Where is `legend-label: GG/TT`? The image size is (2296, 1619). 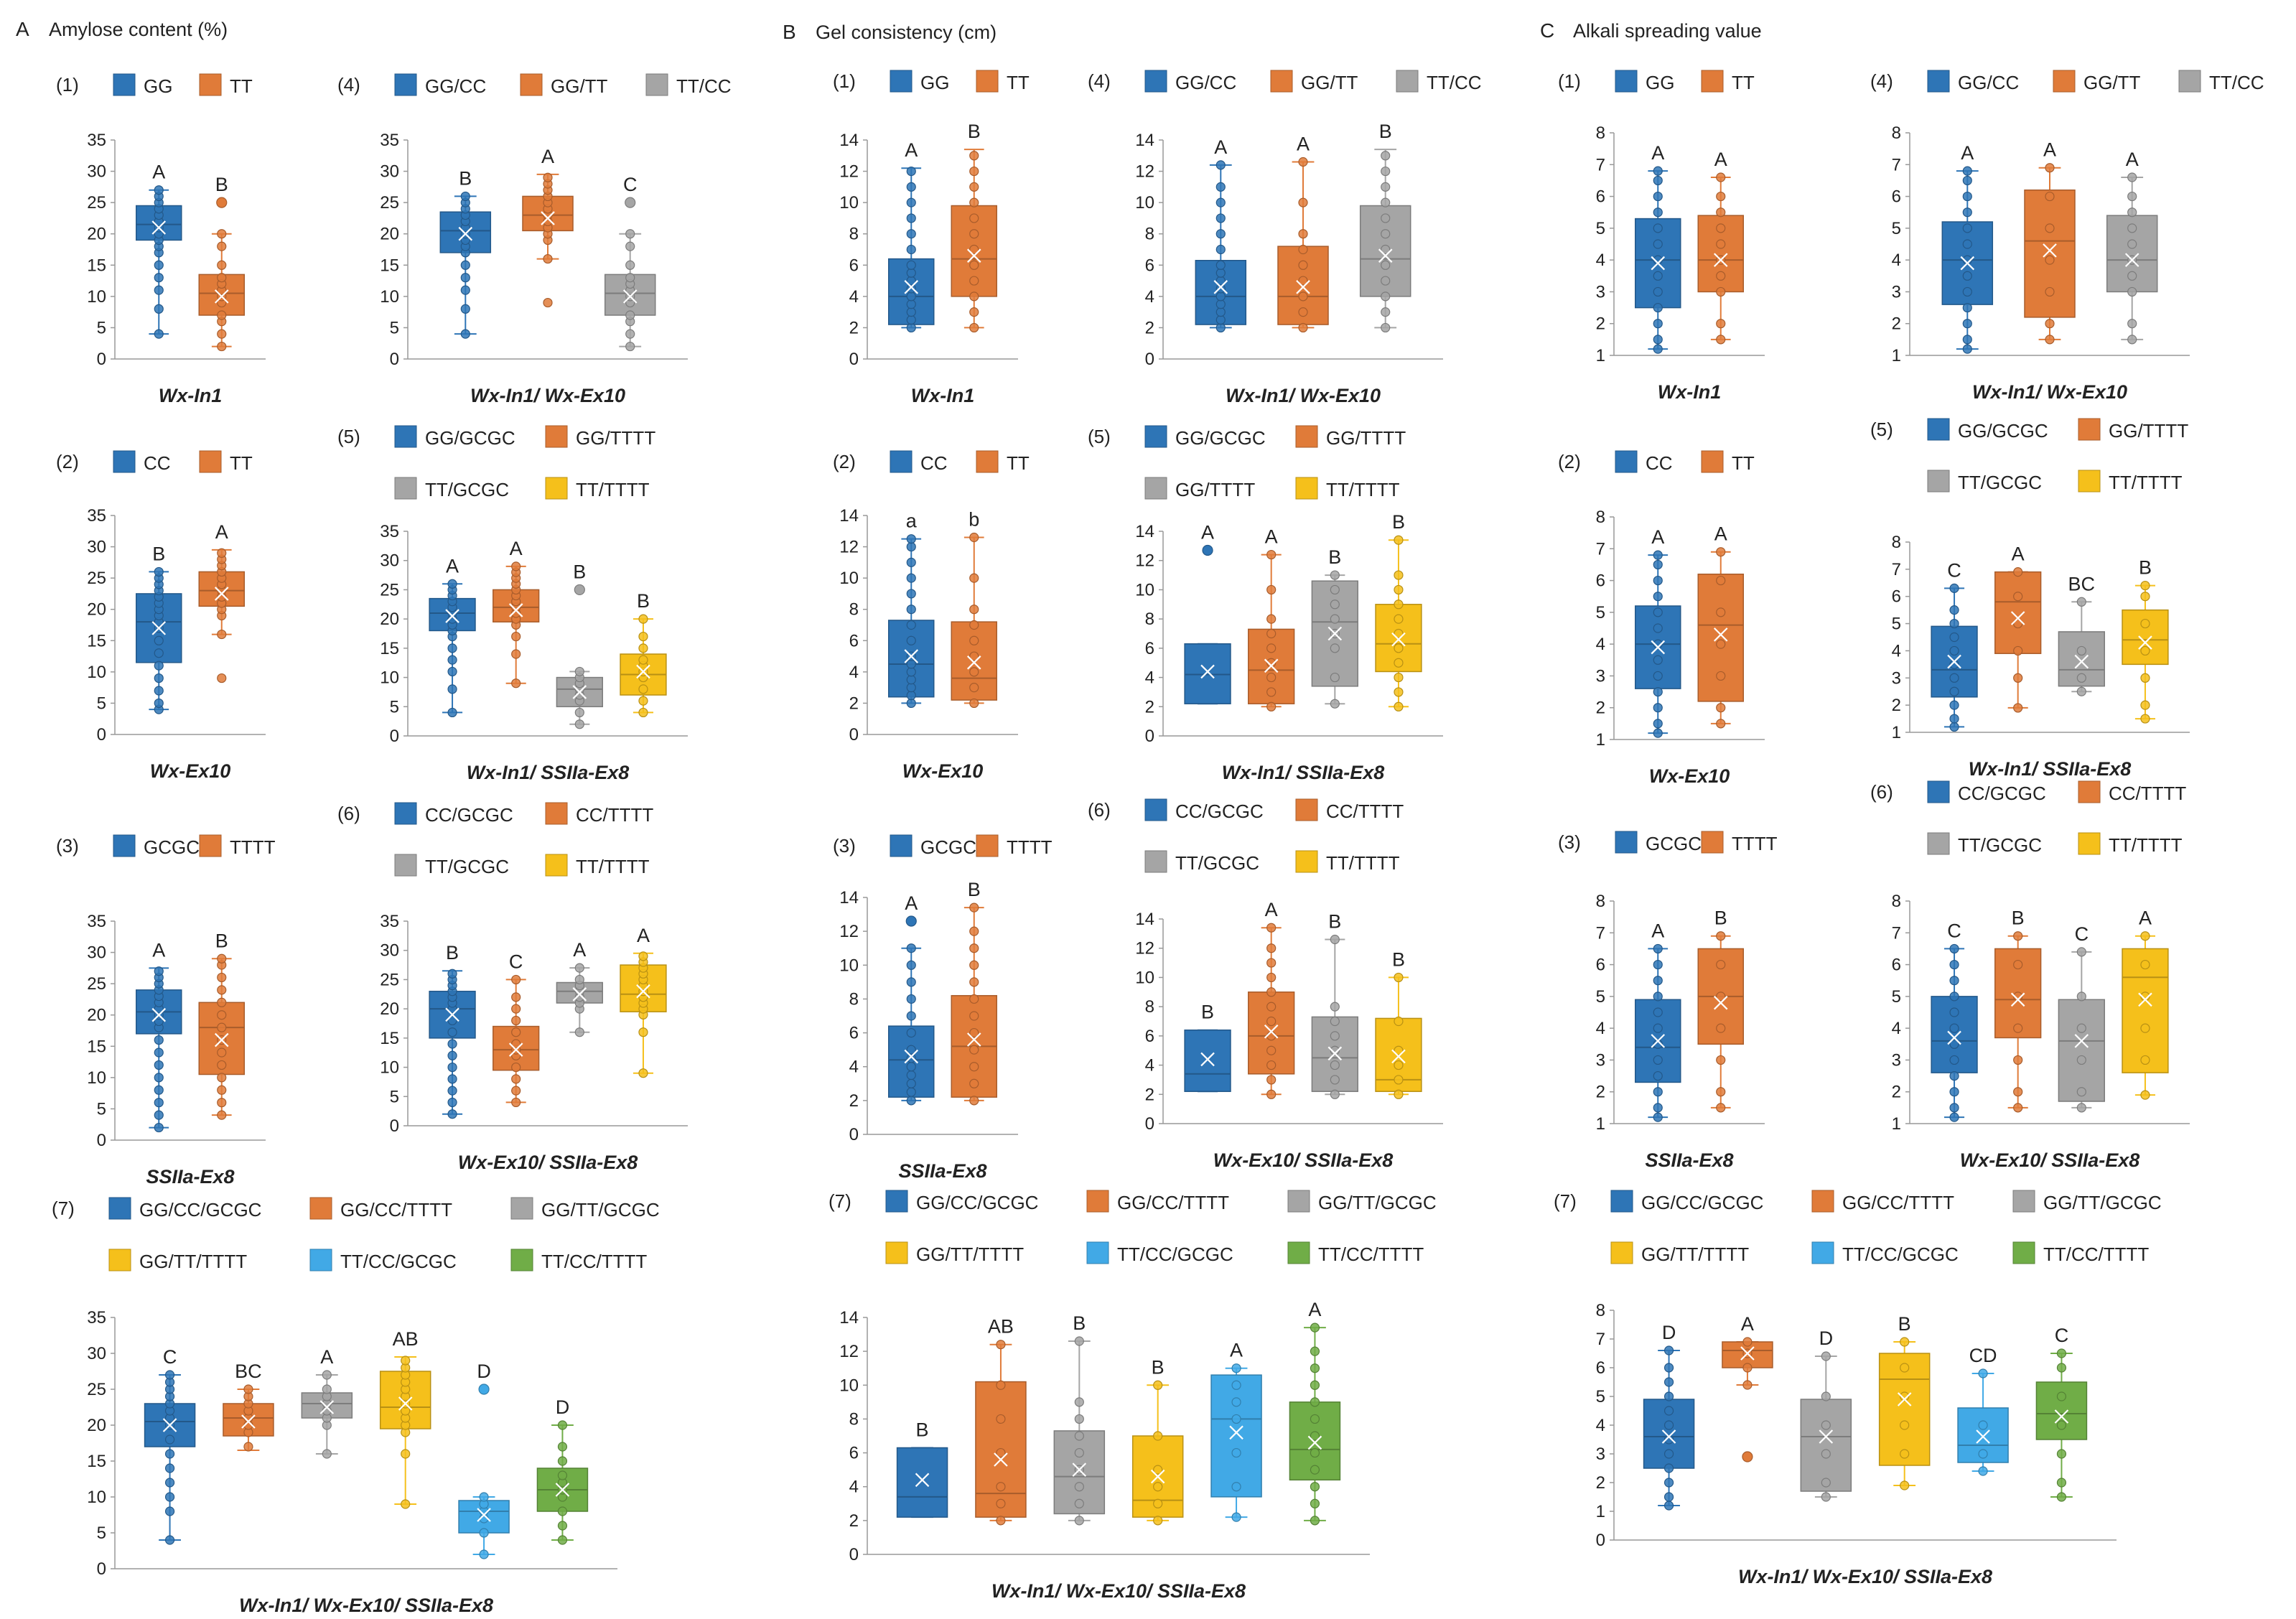 legend-label: GG/TT is located at coordinates (2112, 82).